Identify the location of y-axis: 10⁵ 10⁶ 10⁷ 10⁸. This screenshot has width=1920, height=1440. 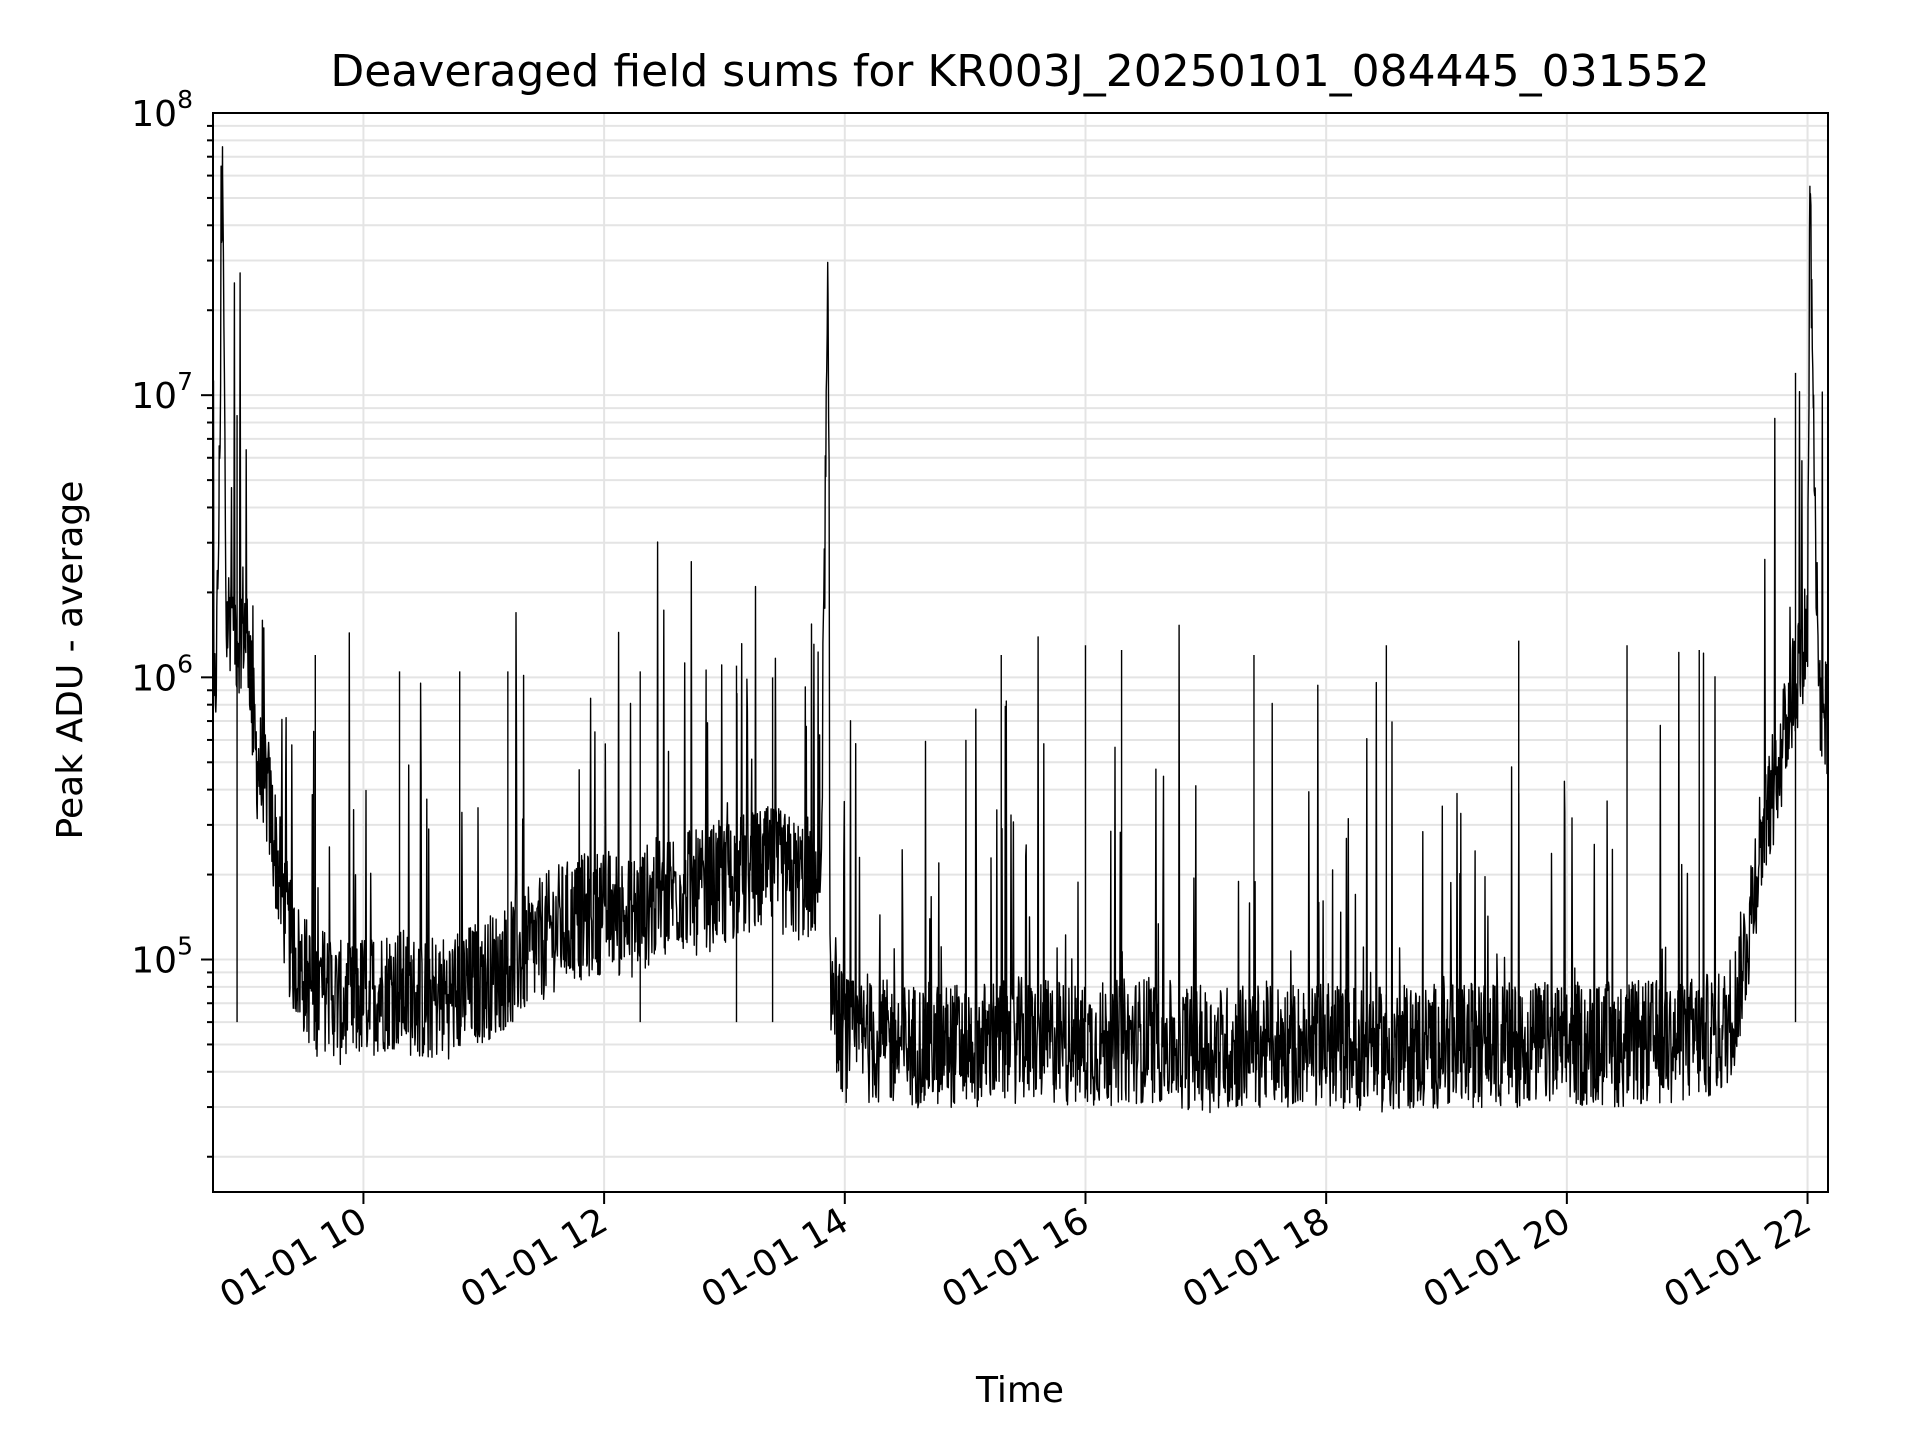
(172, 621).